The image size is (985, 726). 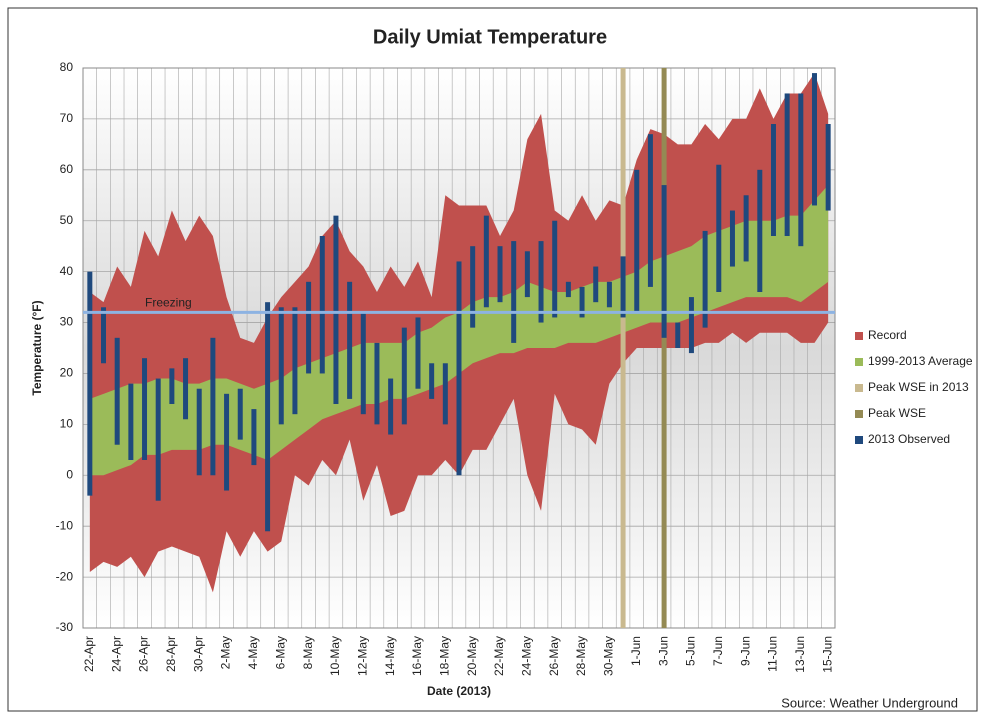 What do you see at coordinates (800, 654) in the screenshot?
I see `x-tick-label: 13-Jun` at bounding box center [800, 654].